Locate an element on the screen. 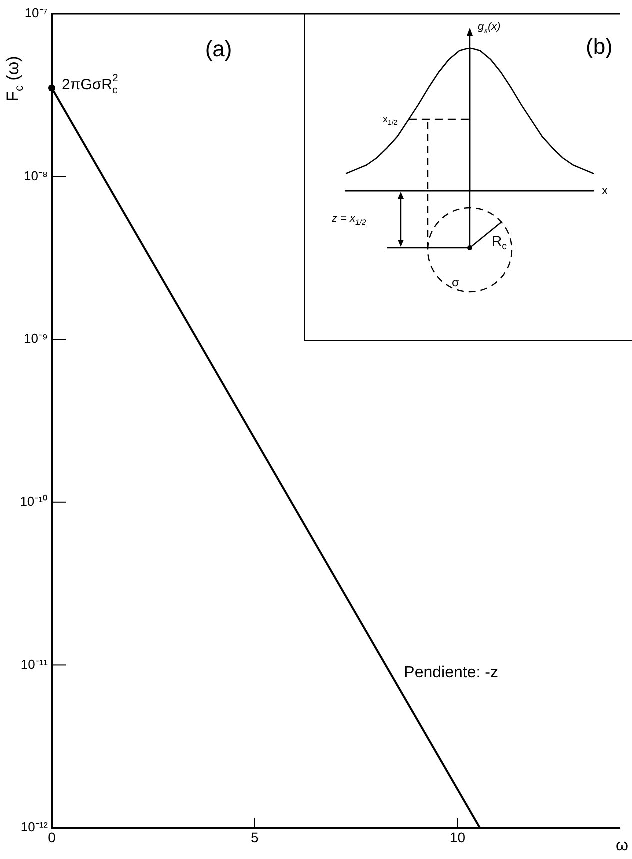 This screenshot has height=859, width=632. y-tick-label: 10⁻⁷ is located at coordinates (36, 13).